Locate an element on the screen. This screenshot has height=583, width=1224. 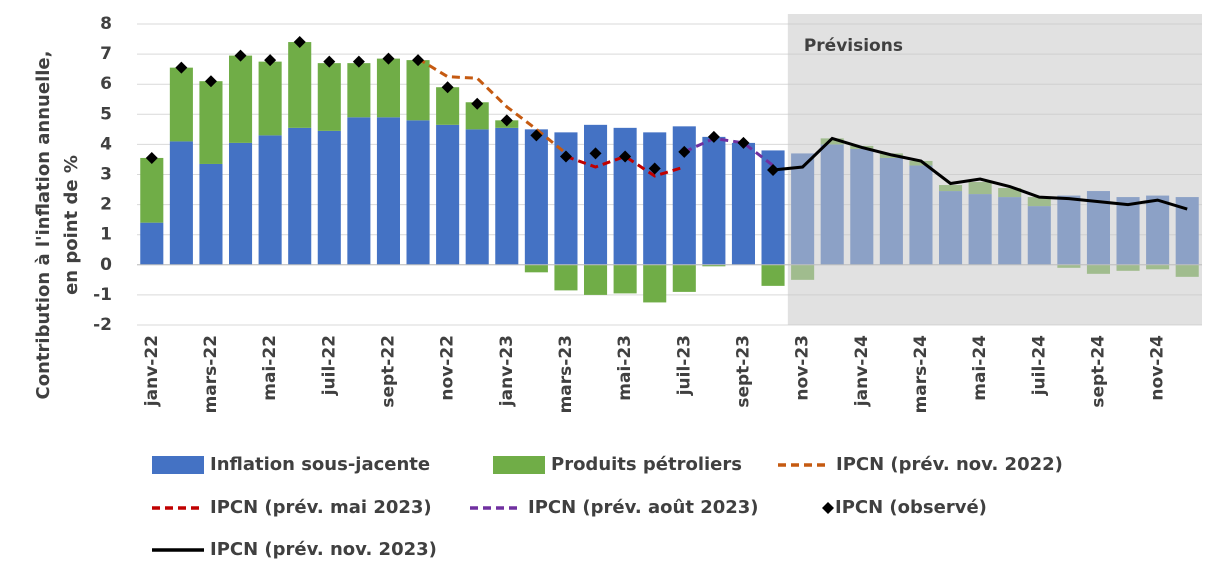
y-tick-label: 6 is located at coordinates (106, 84).